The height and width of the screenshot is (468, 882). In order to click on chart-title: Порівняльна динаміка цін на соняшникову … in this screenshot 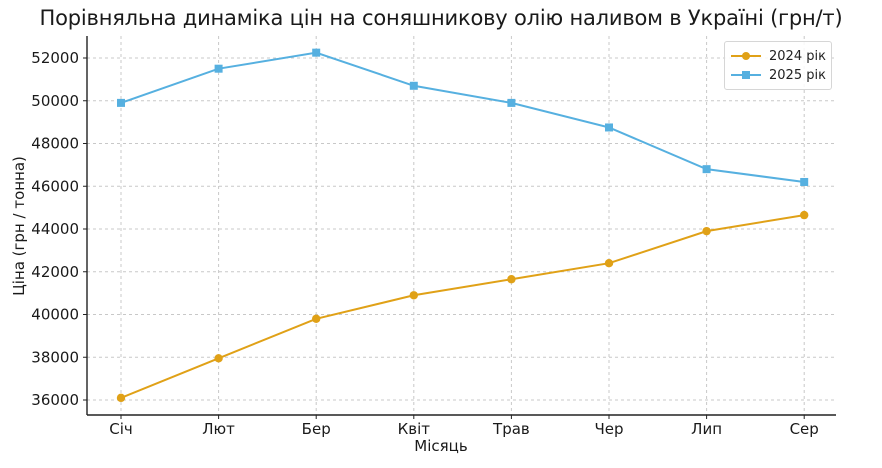, I will do `click(441, 18)`.